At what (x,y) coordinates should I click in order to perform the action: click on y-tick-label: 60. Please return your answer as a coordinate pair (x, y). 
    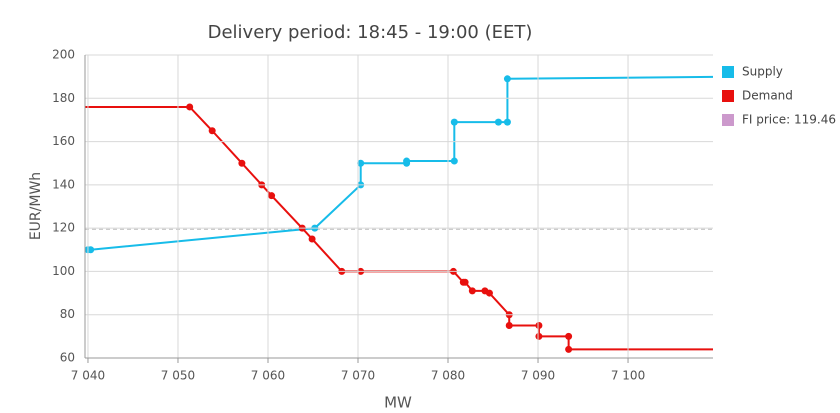
    Looking at the image, I should click on (67, 358).